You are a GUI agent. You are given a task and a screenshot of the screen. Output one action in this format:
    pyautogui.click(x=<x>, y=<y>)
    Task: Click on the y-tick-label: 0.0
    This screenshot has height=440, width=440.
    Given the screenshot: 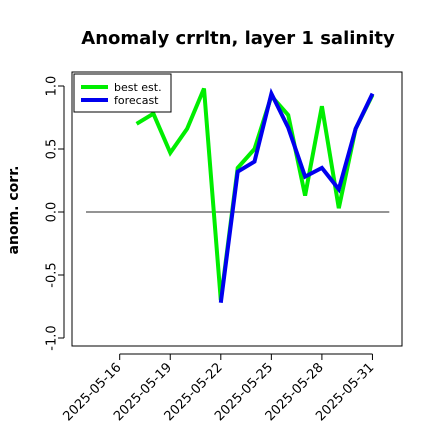 What is the action you would take?
    pyautogui.click(x=52, y=212)
    